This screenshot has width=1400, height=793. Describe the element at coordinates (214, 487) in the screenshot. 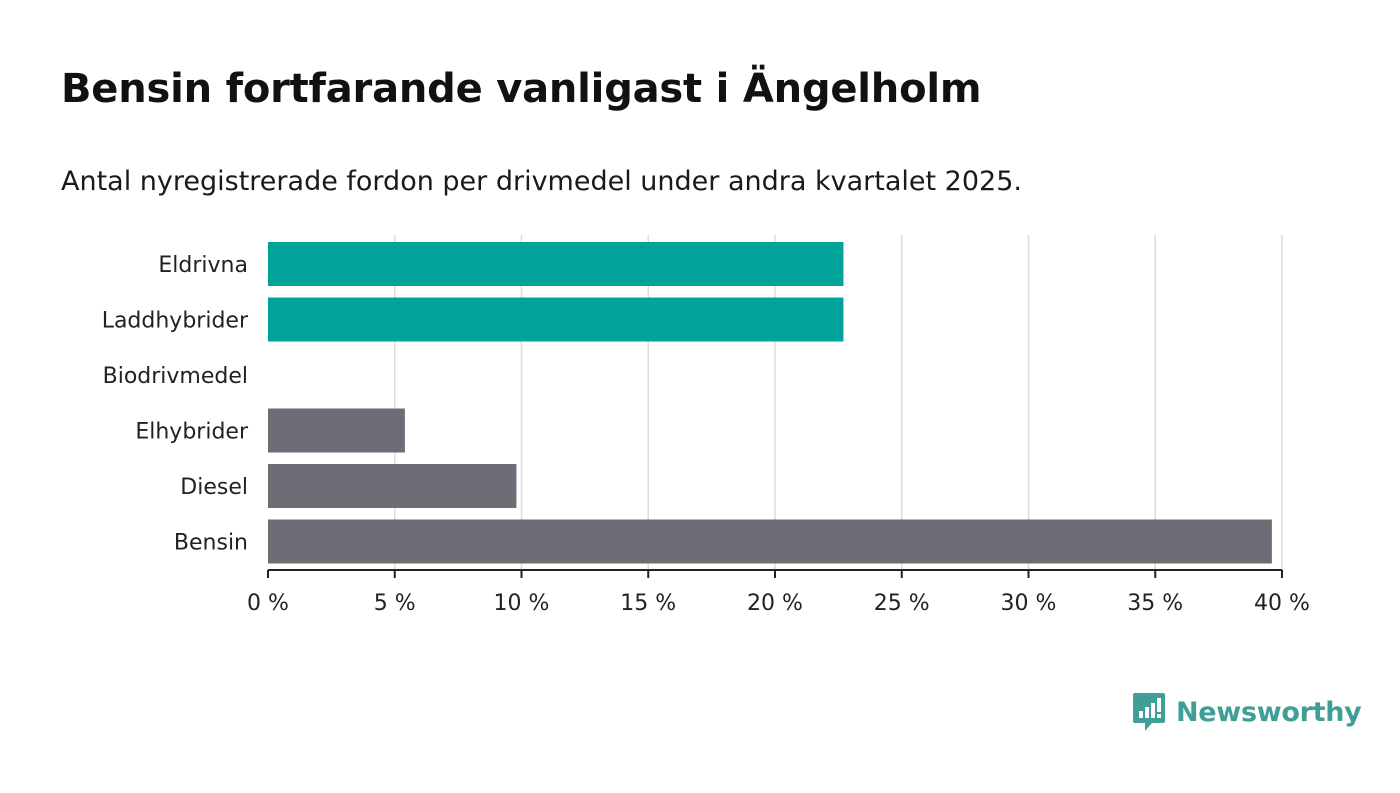

I see `category-label: Diesel` at that location.